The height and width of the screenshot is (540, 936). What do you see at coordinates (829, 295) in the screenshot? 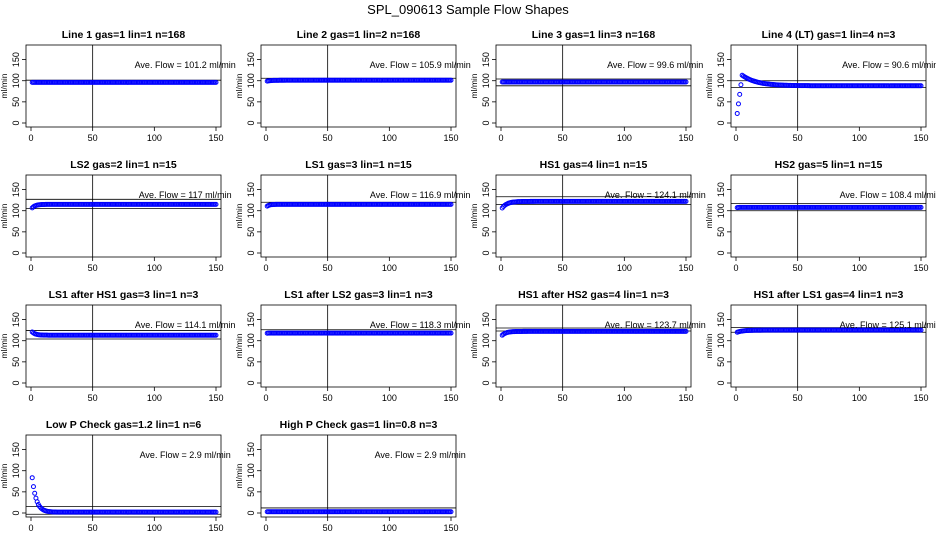
I see `panel-title: HS1 after LS1 gas=4 lin=1 n=3` at bounding box center [829, 295].